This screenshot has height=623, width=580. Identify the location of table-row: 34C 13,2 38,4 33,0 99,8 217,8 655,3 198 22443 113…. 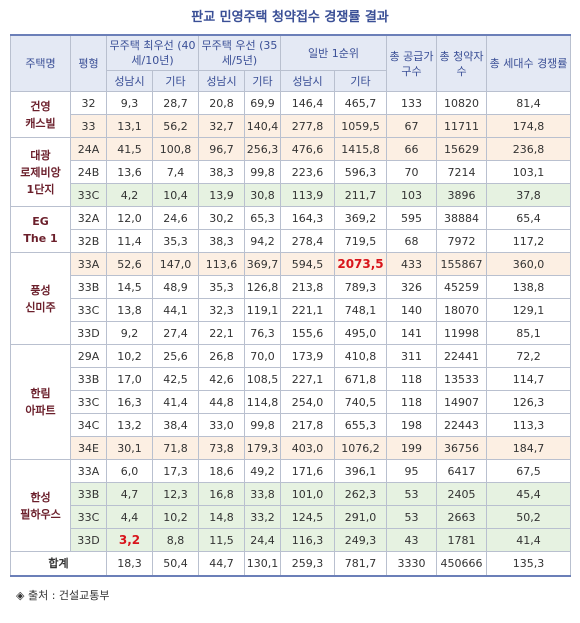
(291, 425).